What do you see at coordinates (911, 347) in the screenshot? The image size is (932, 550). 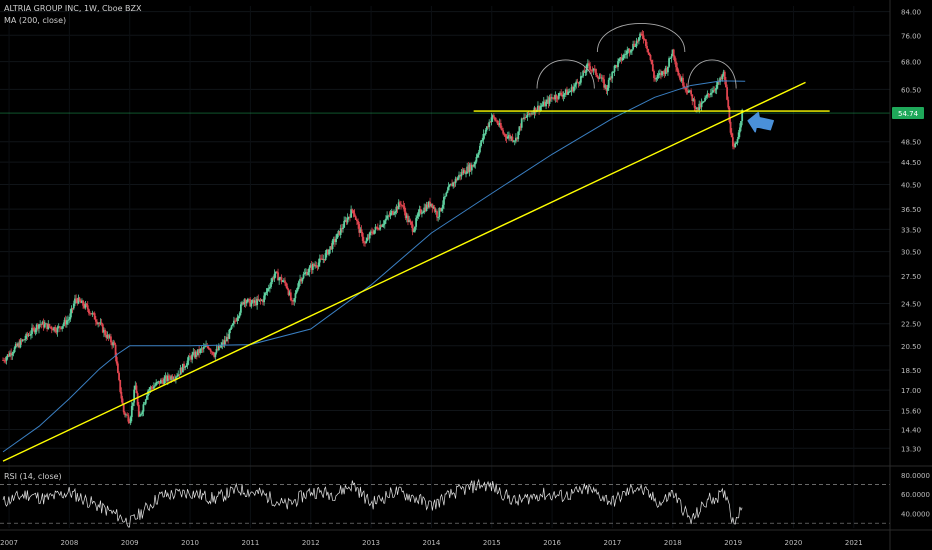 I see `y-tick-label: 20.50` at bounding box center [911, 347].